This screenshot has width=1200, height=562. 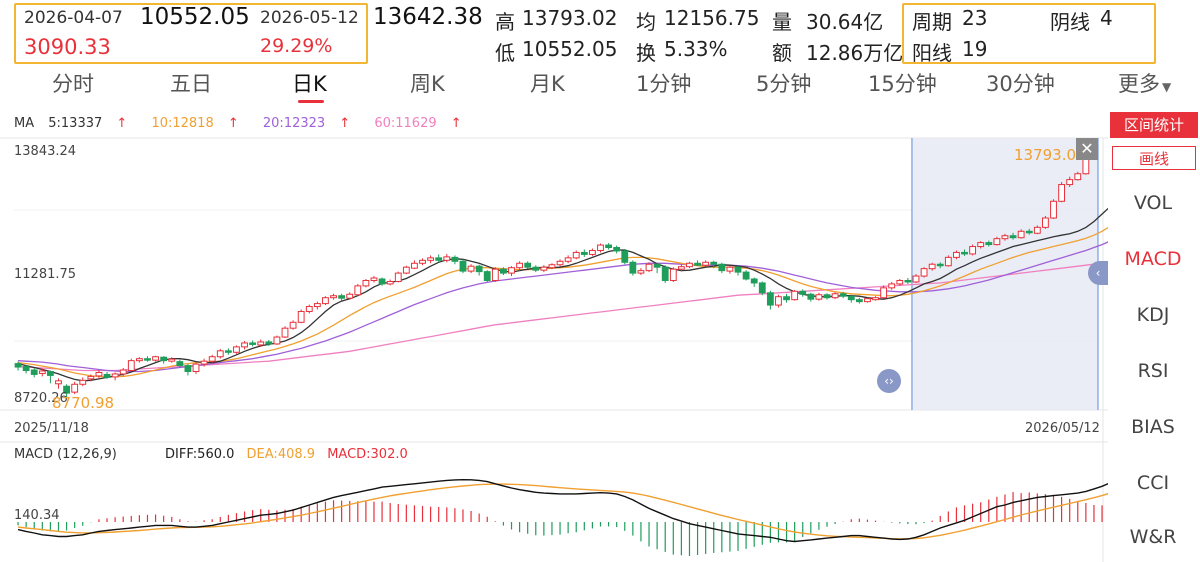 What do you see at coordinates (311, 101) in the screenshot?
I see `active-tab-indicator` at bounding box center [311, 101].